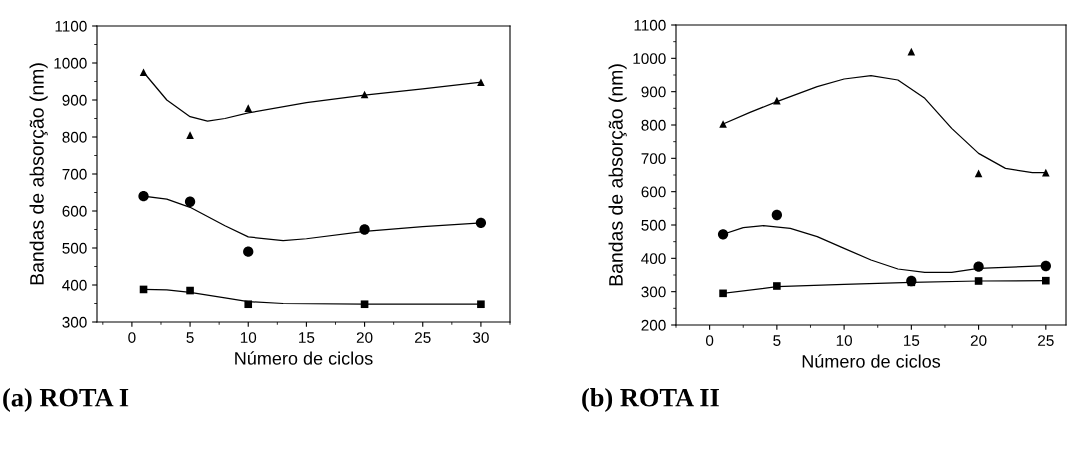 The width and height of the screenshot is (1073, 457). Describe the element at coordinates (66, 400) in the screenshot. I see `text: (a) ROTA I` at that location.